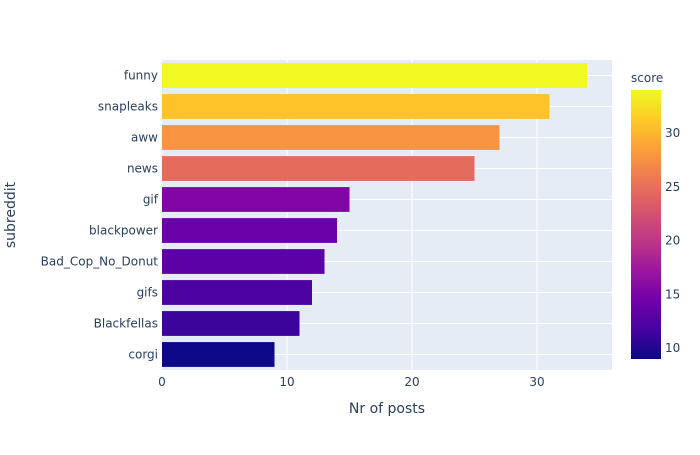 This screenshot has width=700, height=455. I want to click on bar-blackpower, so click(249, 230).